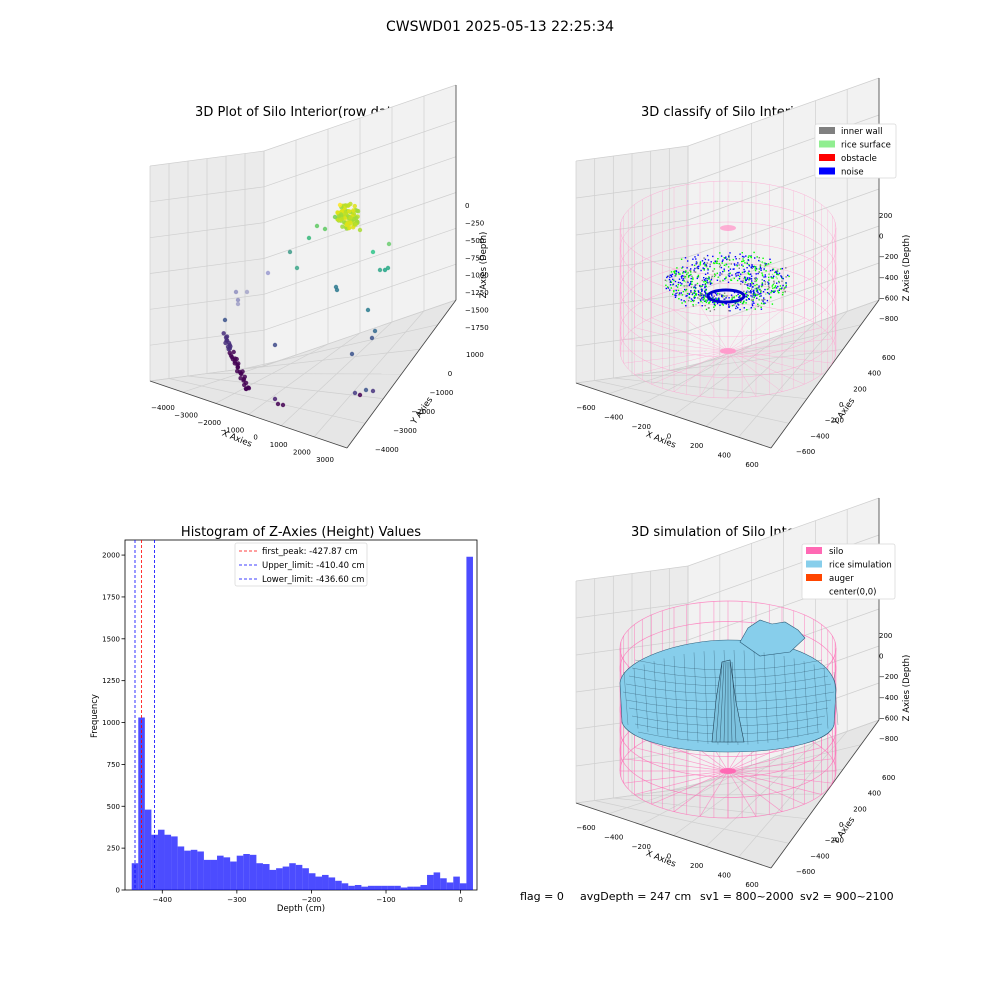 The image size is (1000, 1000). What do you see at coordinates (341, 219) in the screenshot?
I see `raw-point` at bounding box center [341, 219].